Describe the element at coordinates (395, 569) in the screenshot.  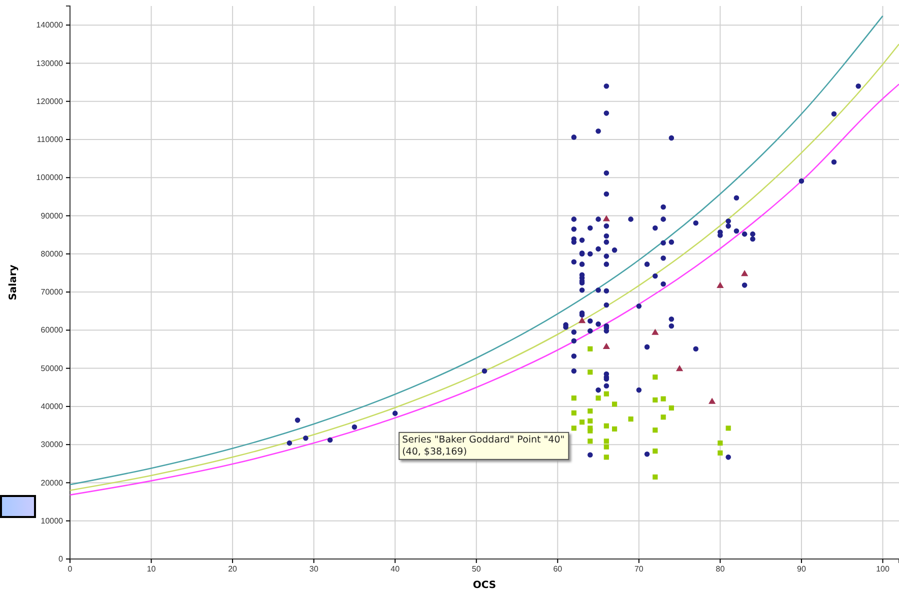
I see `x-tick-label: 40` at that location.